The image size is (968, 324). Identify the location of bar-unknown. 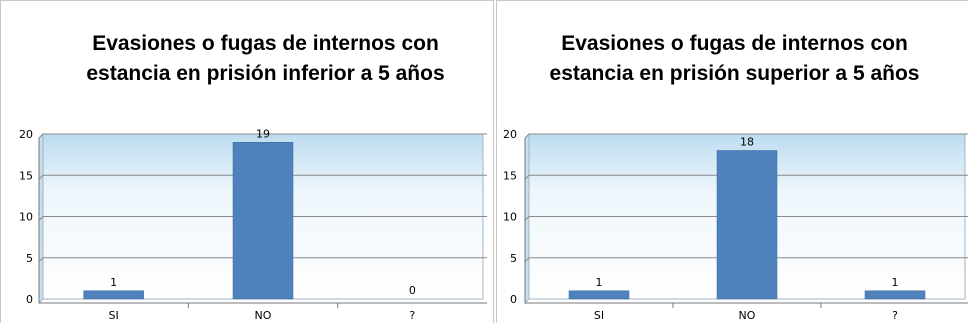
(895, 295).